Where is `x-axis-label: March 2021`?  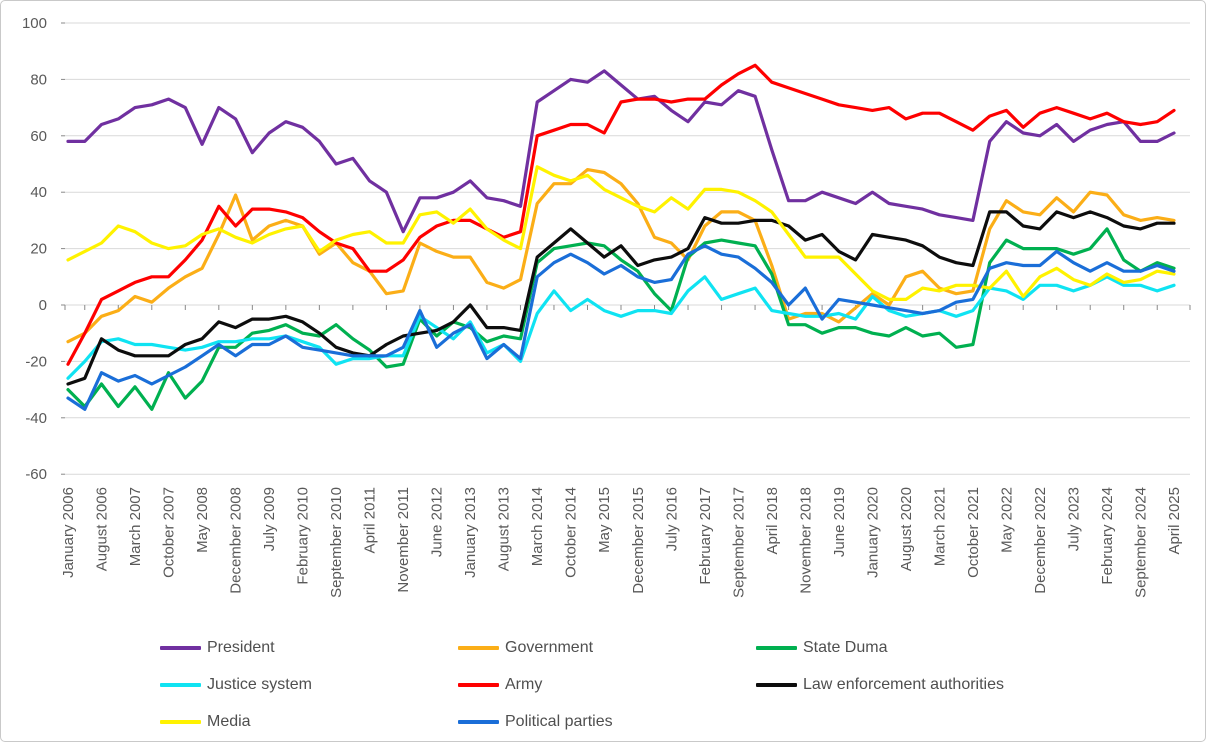 x-axis-label: March 2021 is located at coordinates (939, 526).